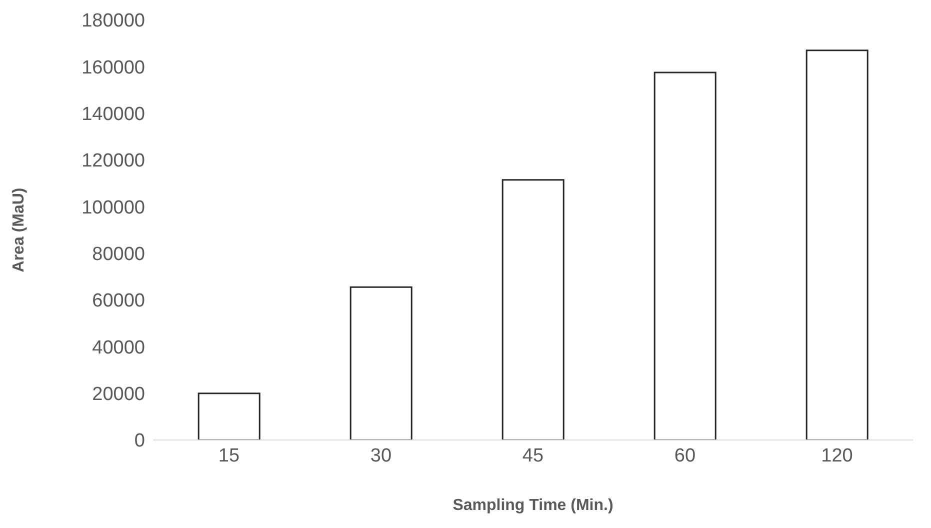  I want to click on y-tick-label: 120000, so click(113, 161).